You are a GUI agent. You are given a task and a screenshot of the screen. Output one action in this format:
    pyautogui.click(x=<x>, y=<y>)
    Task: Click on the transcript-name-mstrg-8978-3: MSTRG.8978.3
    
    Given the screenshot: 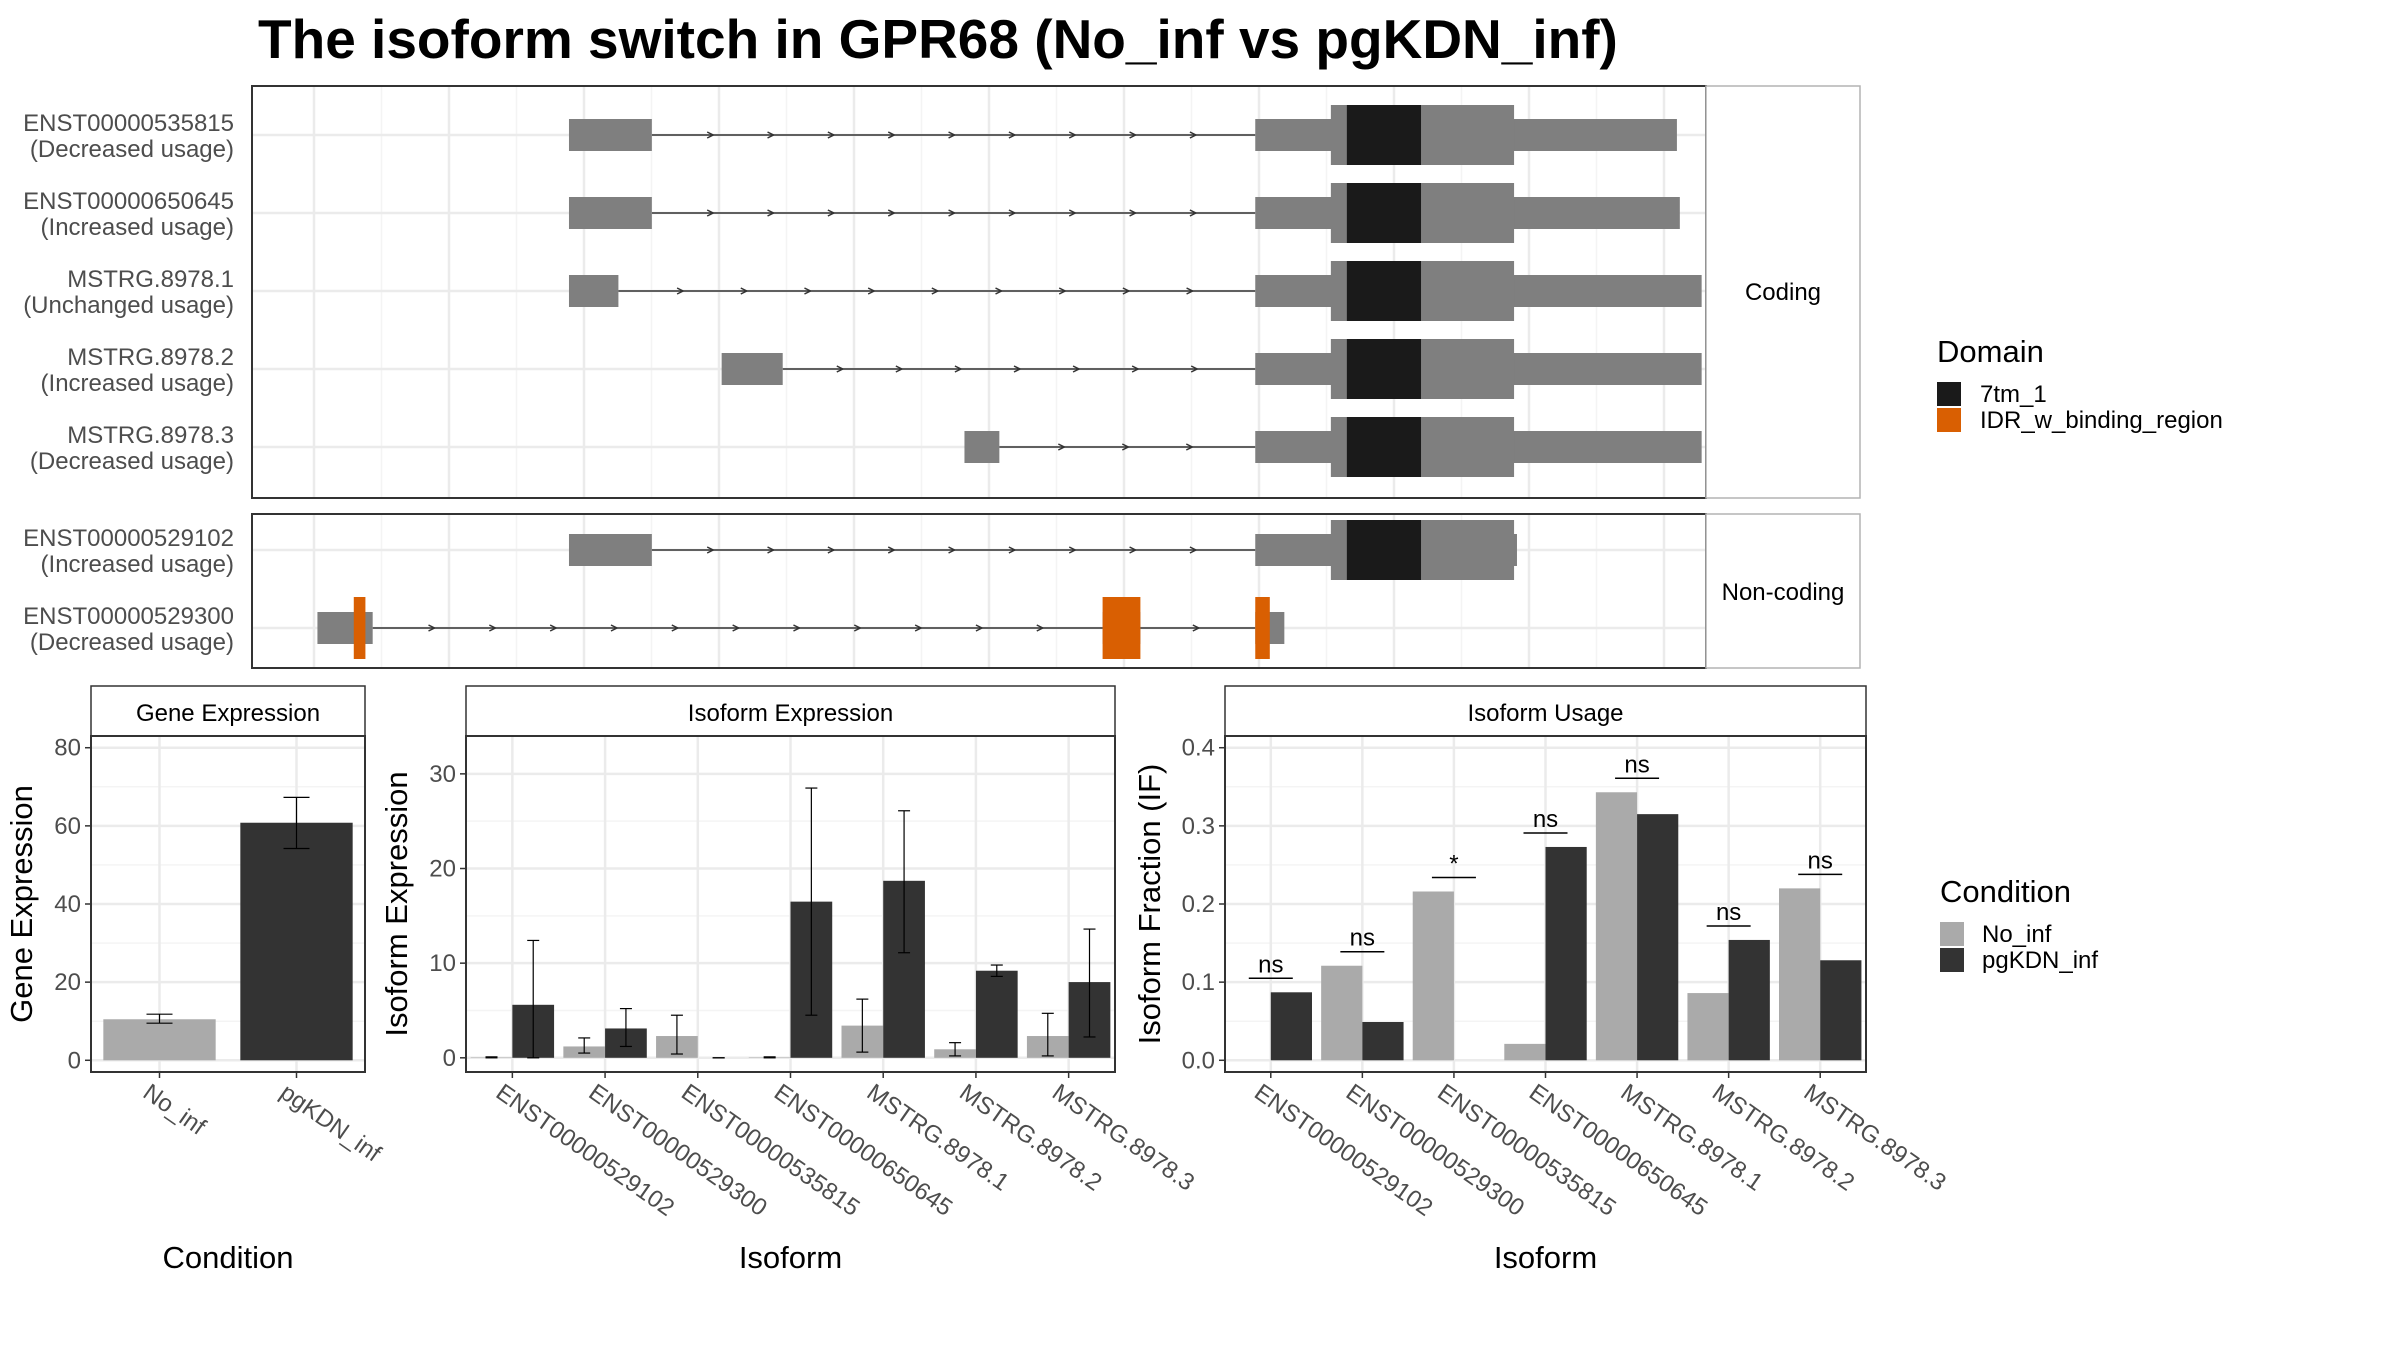 What is the action you would take?
    pyautogui.click(x=150, y=435)
    